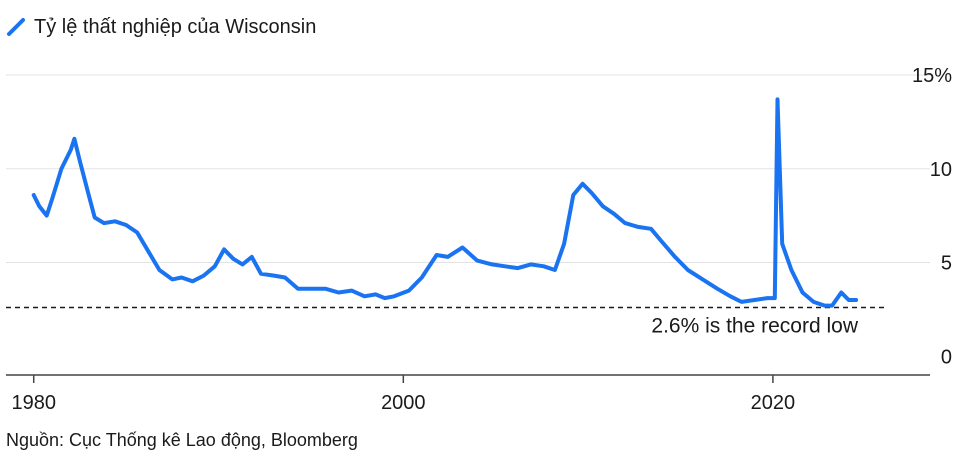  Describe the element at coordinates (773, 403) in the screenshot. I see `x-tick-label-2020: 2020` at that location.